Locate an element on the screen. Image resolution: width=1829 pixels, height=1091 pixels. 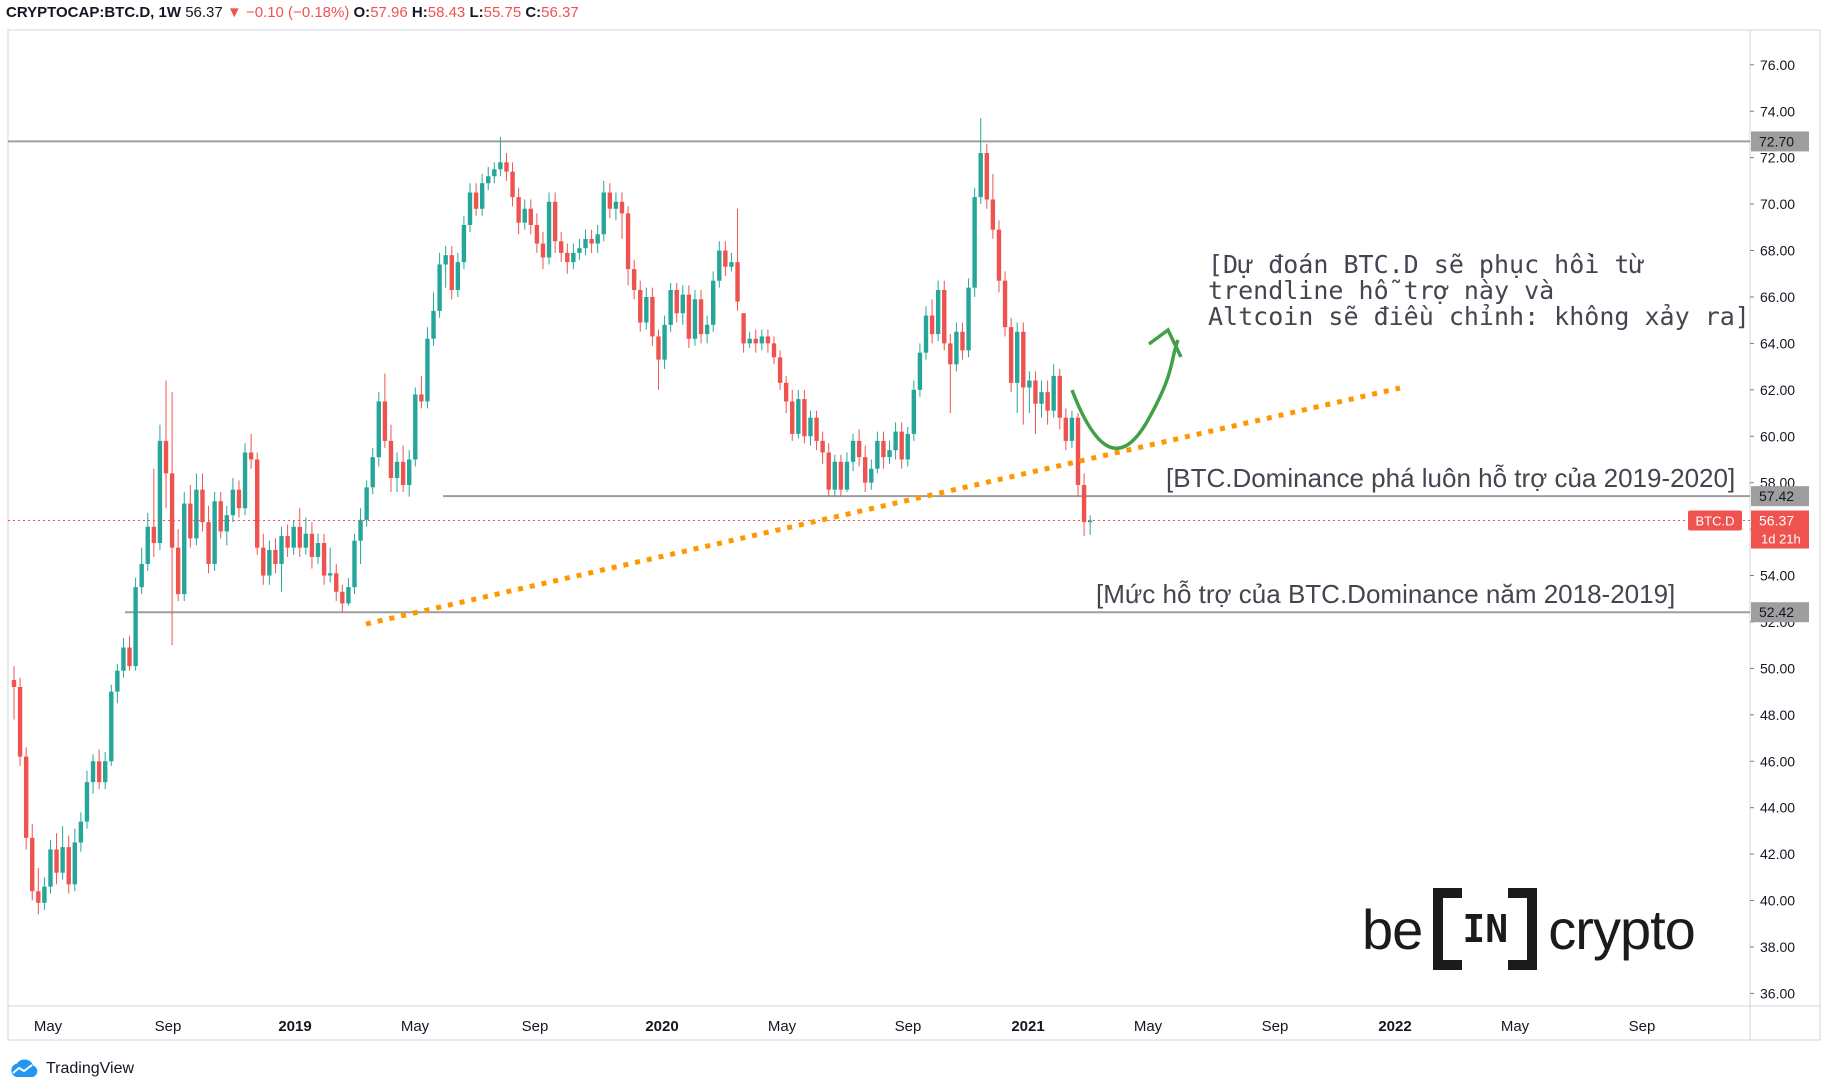
level-price-badge is located at coordinates (1780, 612).